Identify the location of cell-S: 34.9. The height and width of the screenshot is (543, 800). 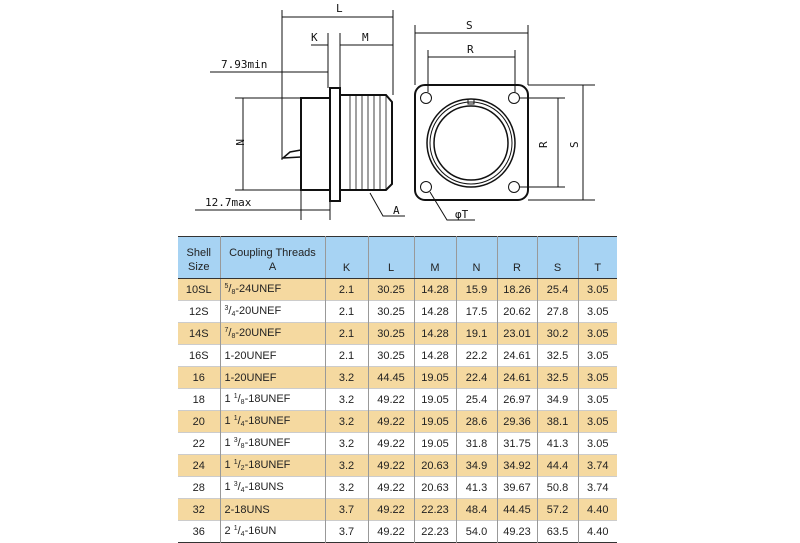
(557, 399).